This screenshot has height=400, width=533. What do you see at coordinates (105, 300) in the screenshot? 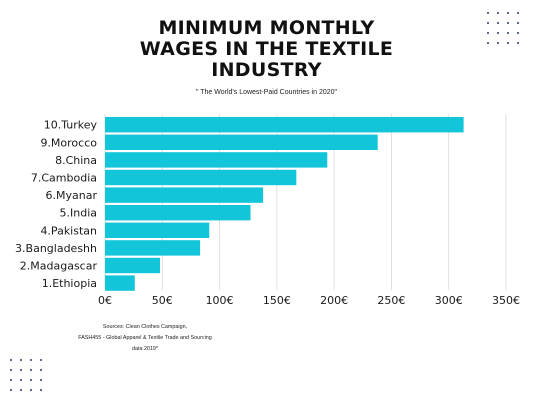
I see `tick-label: 0€` at bounding box center [105, 300].